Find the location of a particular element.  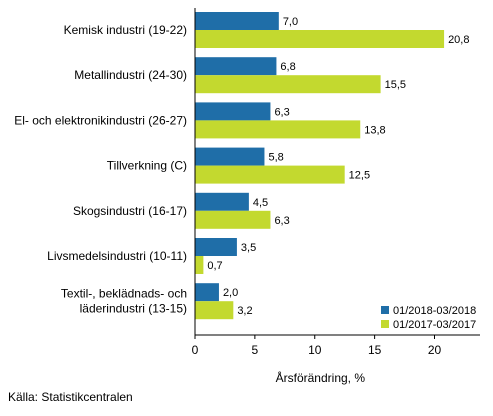

category-label-line: Livsmedelsindustri (10-11) is located at coordinates (117, 256).